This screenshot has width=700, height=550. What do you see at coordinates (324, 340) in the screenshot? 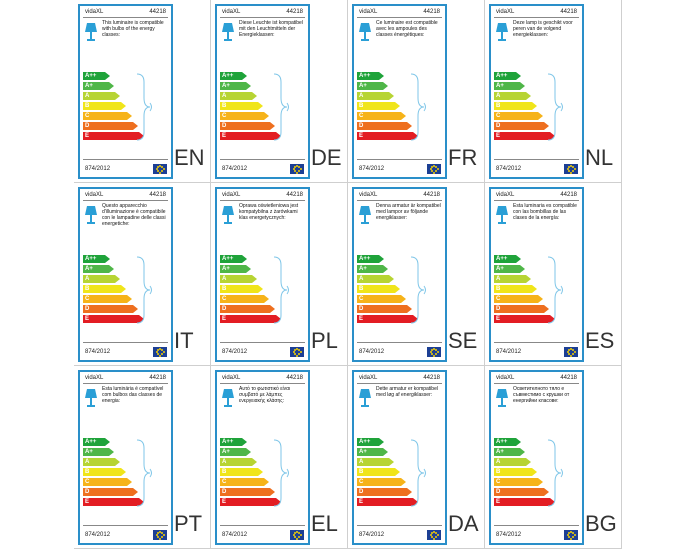
I see `language-code: PL` at bounding box center [324, 340].